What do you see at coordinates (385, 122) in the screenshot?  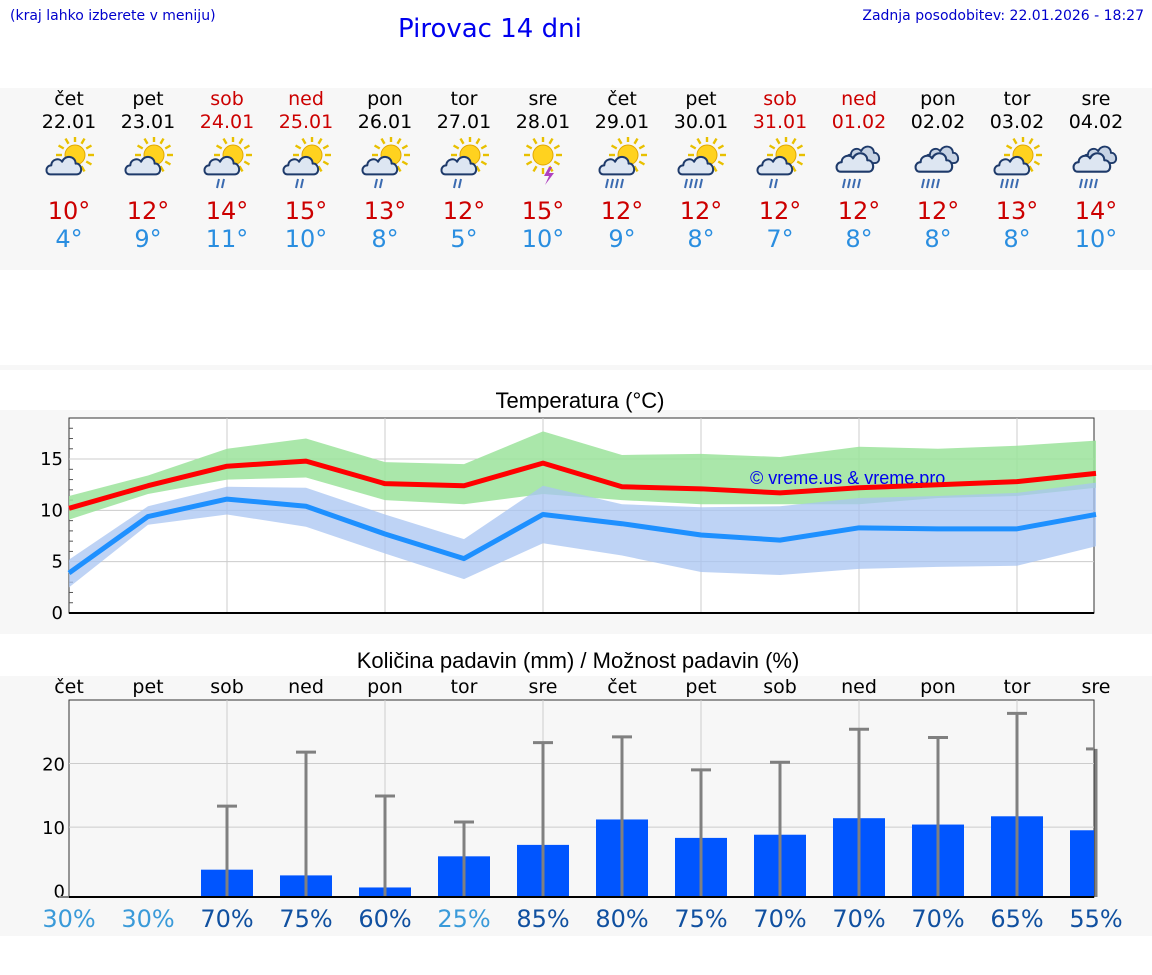 I see `day-date: 26.01` at bounding box center [385, 122].